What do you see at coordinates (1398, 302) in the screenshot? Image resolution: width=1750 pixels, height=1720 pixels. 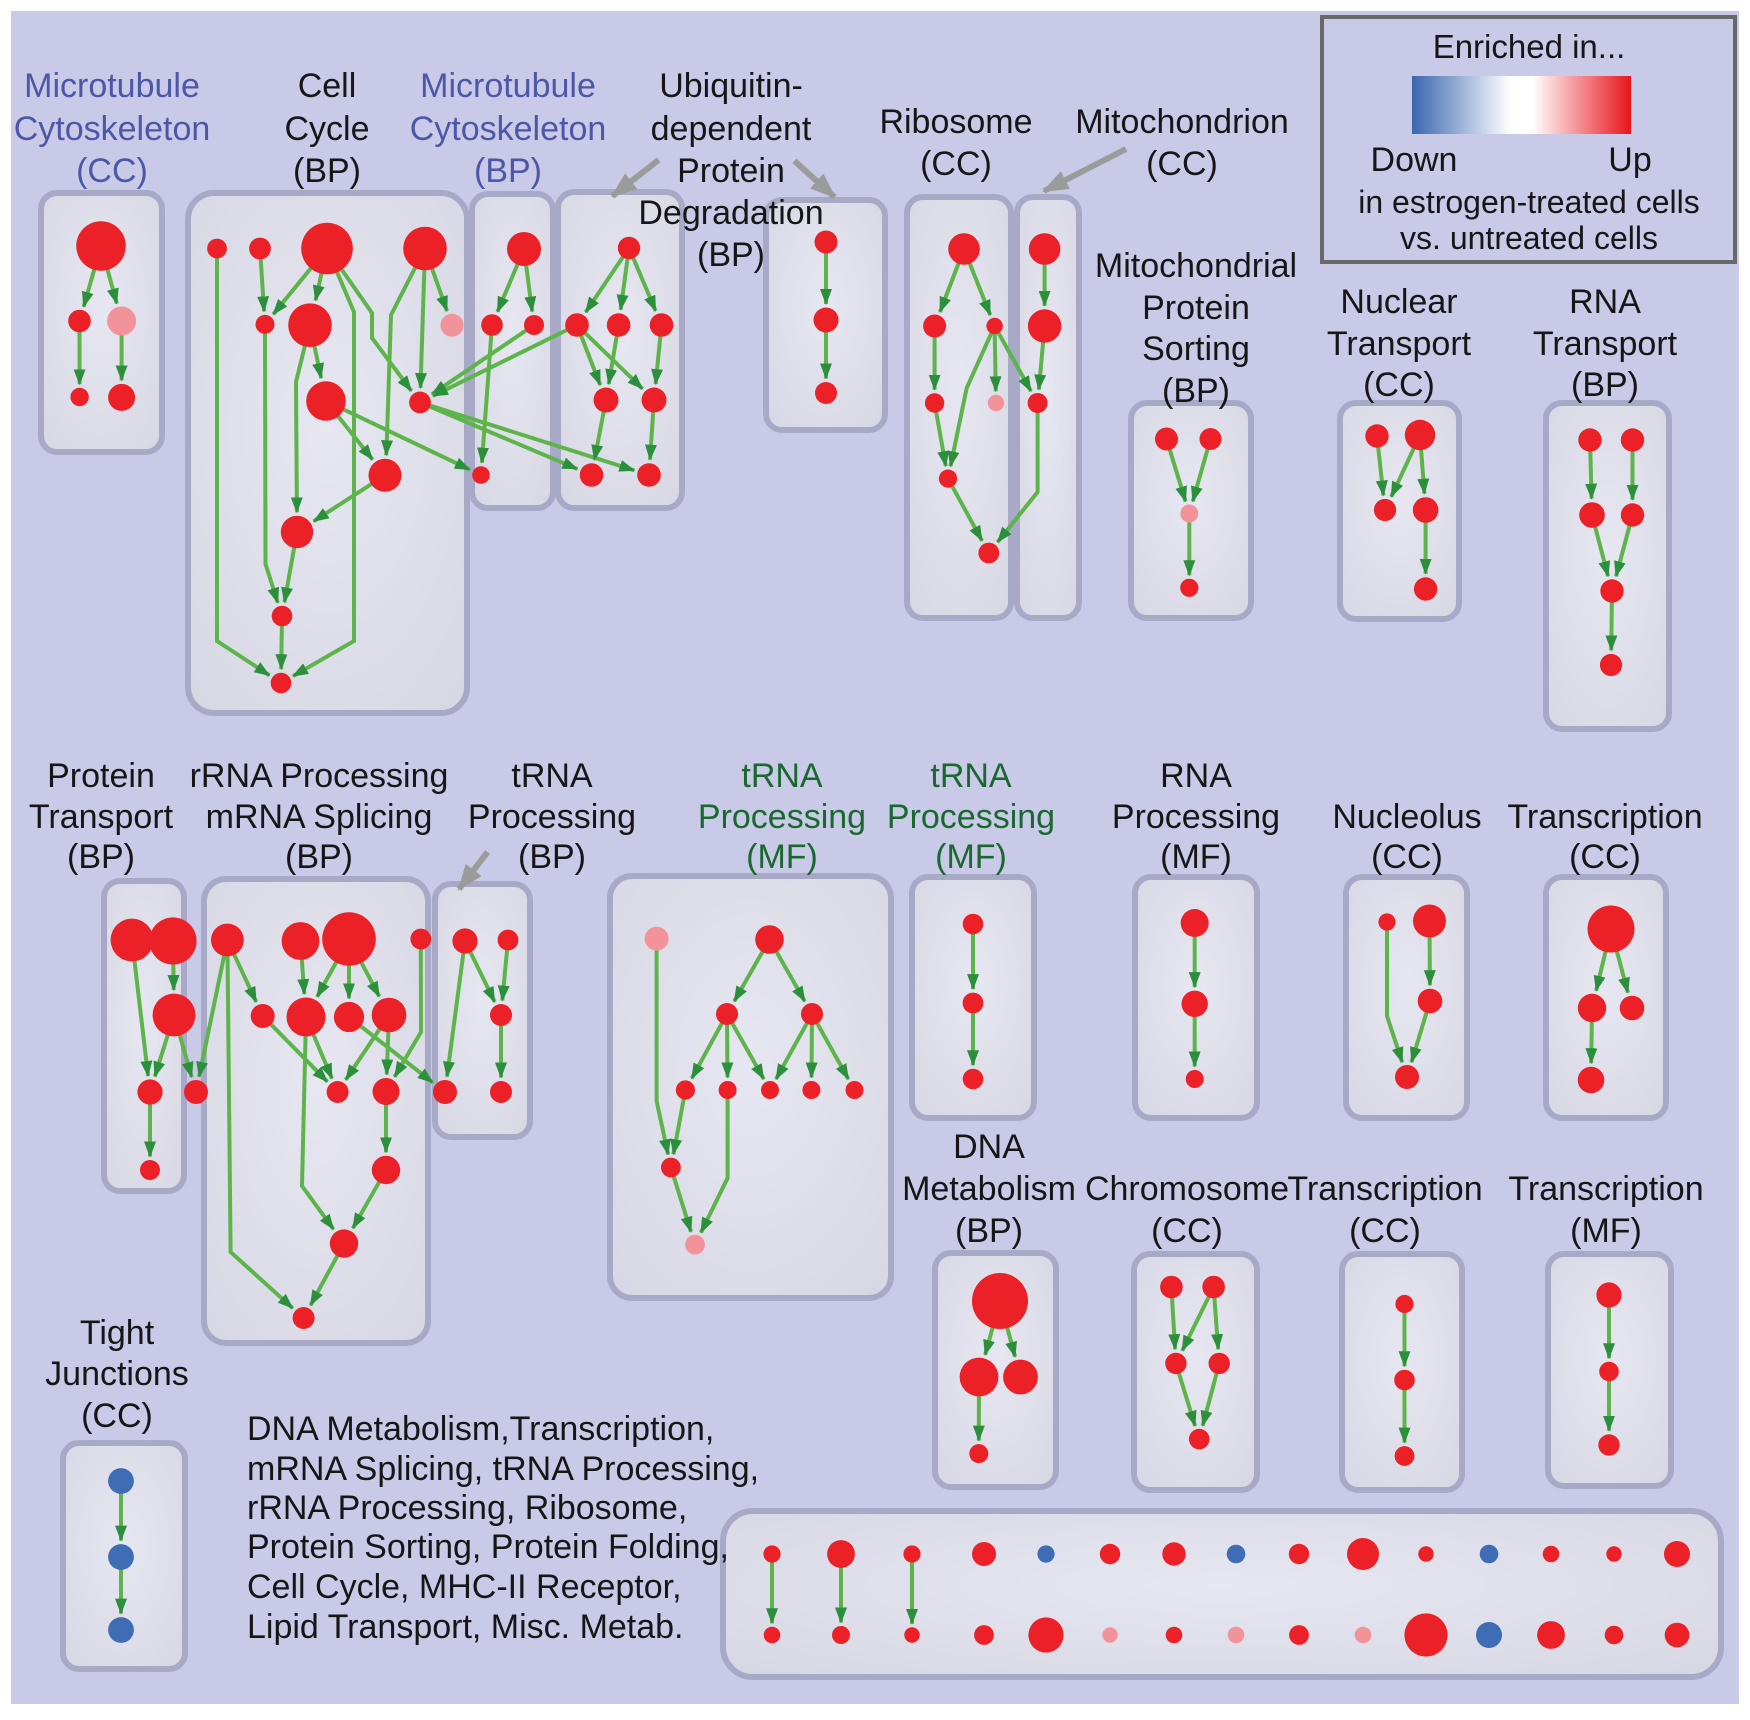 I see `svg-text: Nuclear` at bounding box center [1398, 302].